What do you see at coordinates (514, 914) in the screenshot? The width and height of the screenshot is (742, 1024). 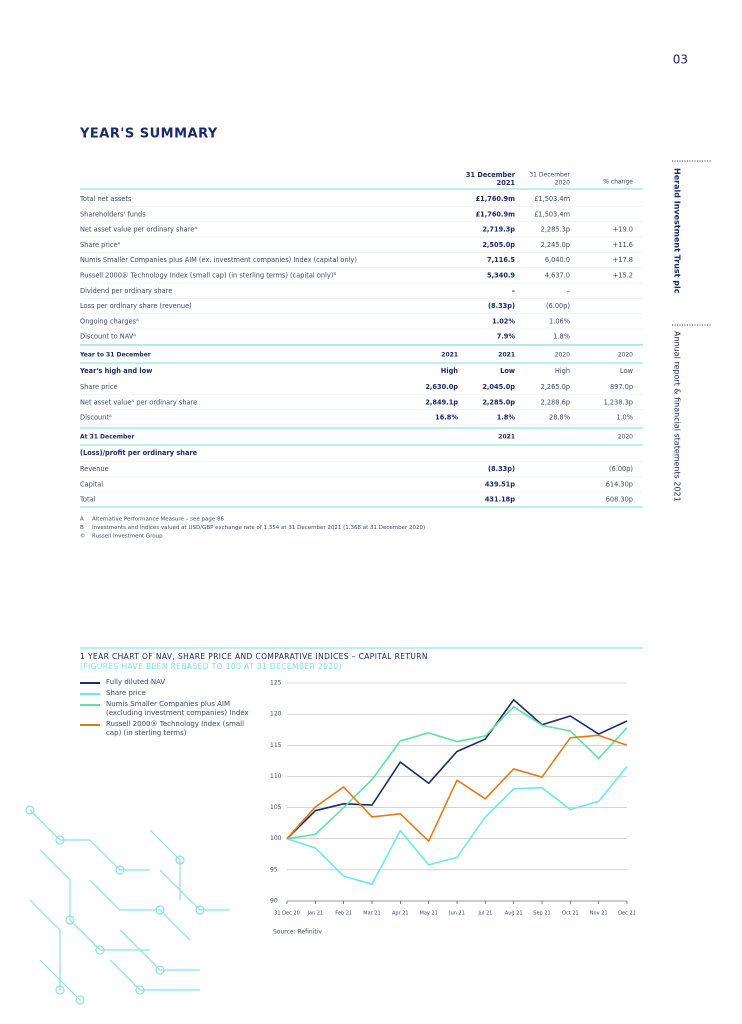 I see `x-tick-label: Aug 21` at bounding box center [514, 914].